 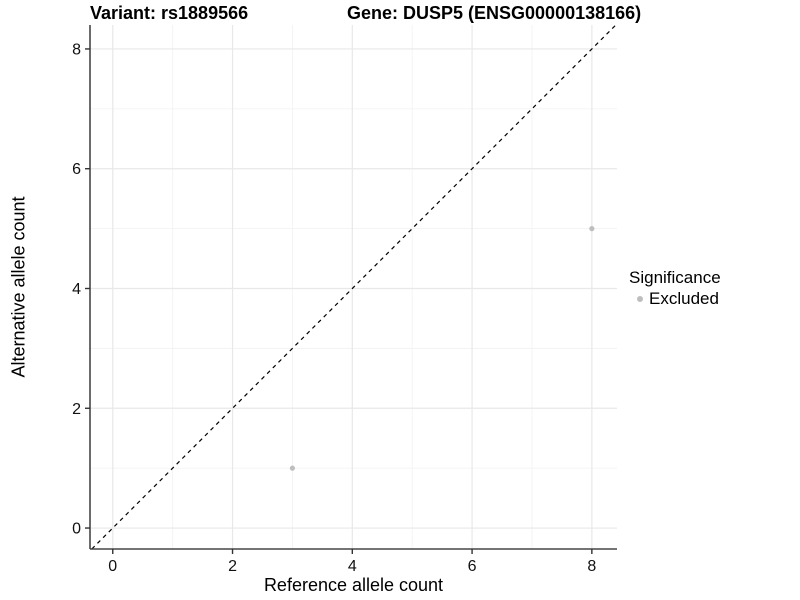 I want to click on legend-point-swatch, so click(x=640, y=299).